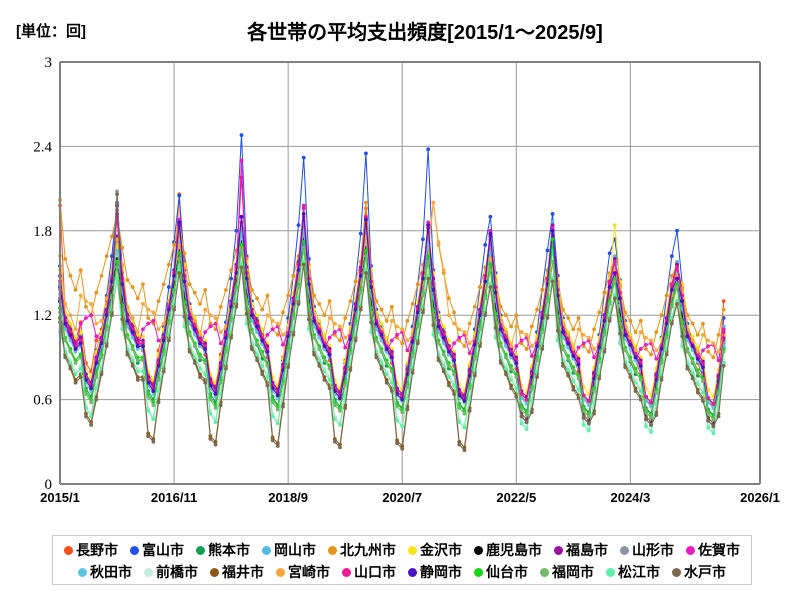 Image resolution: width=800 pixels, height=600 pixels. Describe the element at coordinates (633, 572) in the screenshot. I see `legend-item-松江市: 松江市` at that location.